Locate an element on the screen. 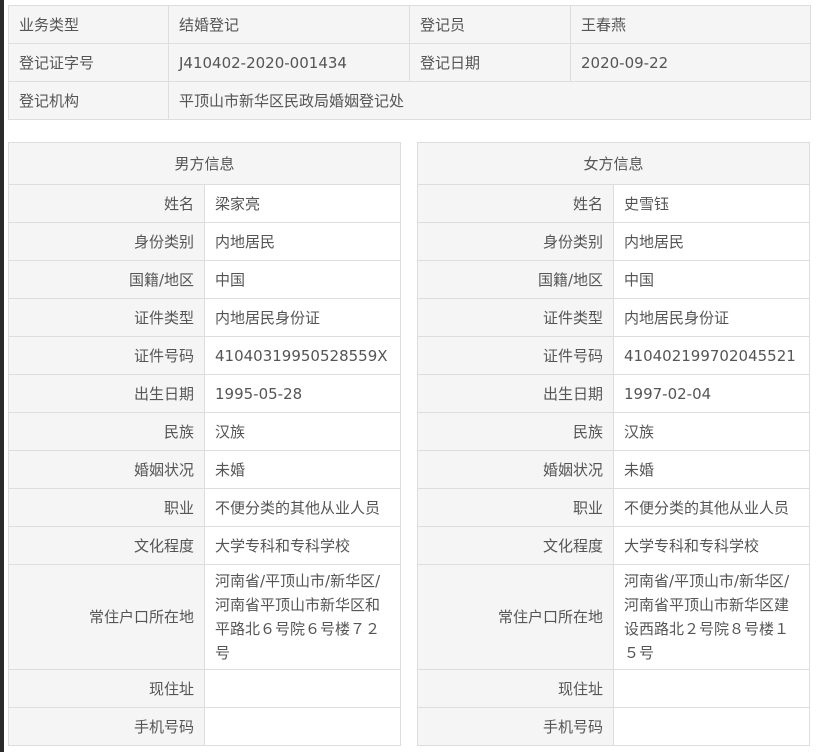 The height and width of the screenshot is (752, 817). table-row: 姓名 史雪钰 is located at coordinates (613, 203).